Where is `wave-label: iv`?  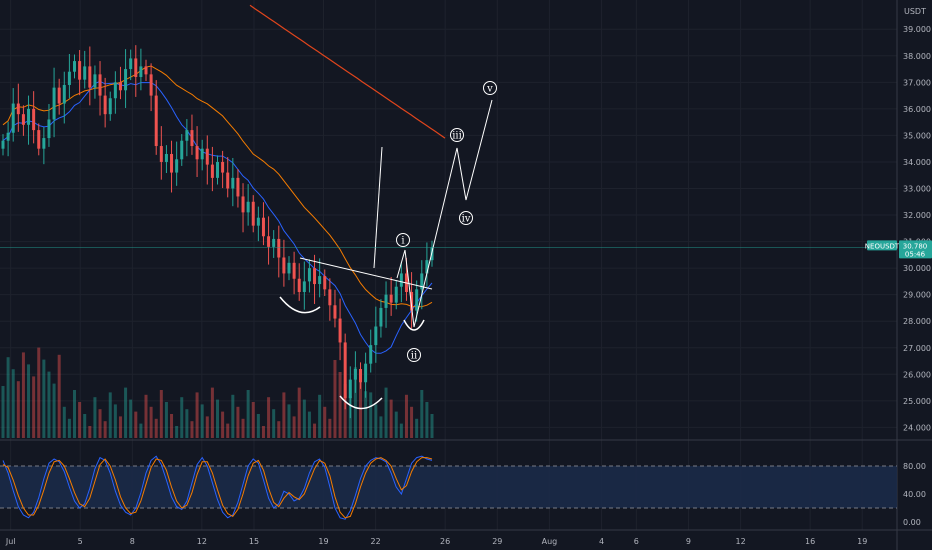
wave-label: iv is located at coordinates (466, 219).